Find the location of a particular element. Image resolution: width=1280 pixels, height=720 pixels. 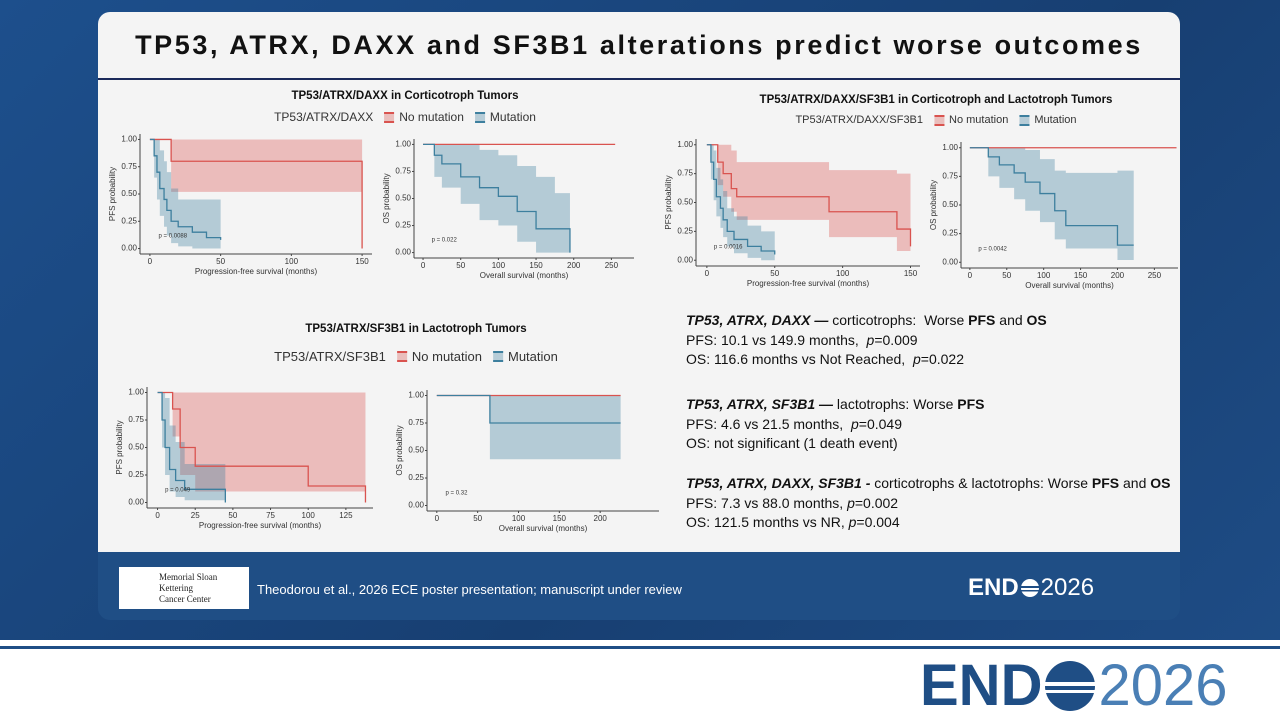

finding-line: OS: not significant (1 death event) is located at coordinates (835, 444).